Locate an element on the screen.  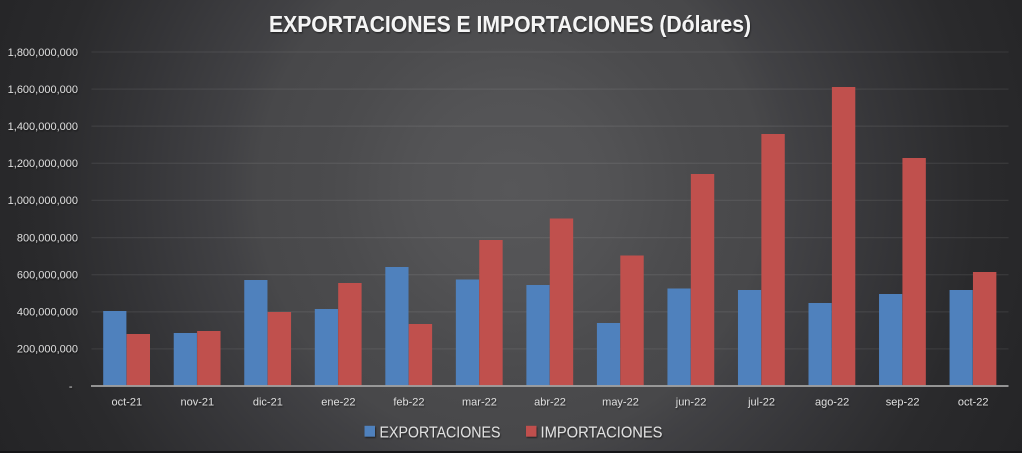
svg-text: jul-22 is located at coordinates (761, 403).